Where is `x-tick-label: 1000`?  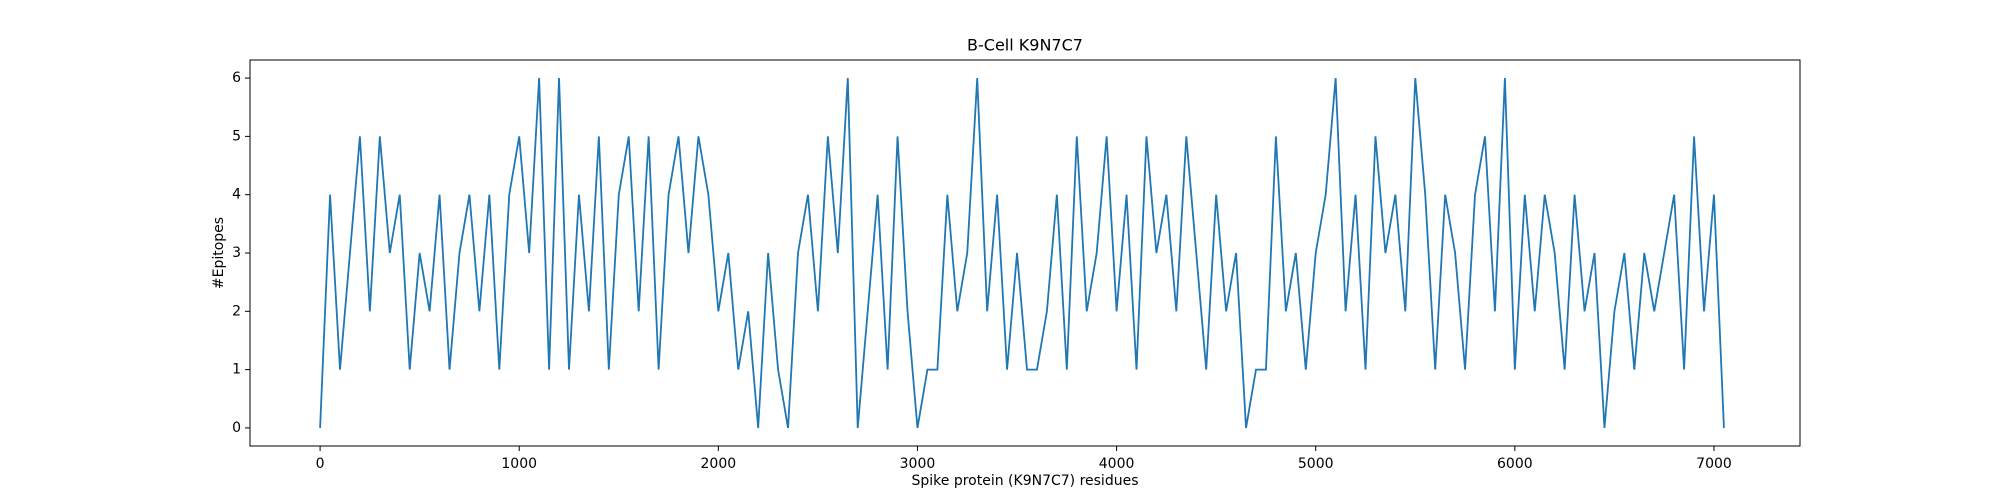 x-tick-label: 1000 is located at coordinates (519, 464).